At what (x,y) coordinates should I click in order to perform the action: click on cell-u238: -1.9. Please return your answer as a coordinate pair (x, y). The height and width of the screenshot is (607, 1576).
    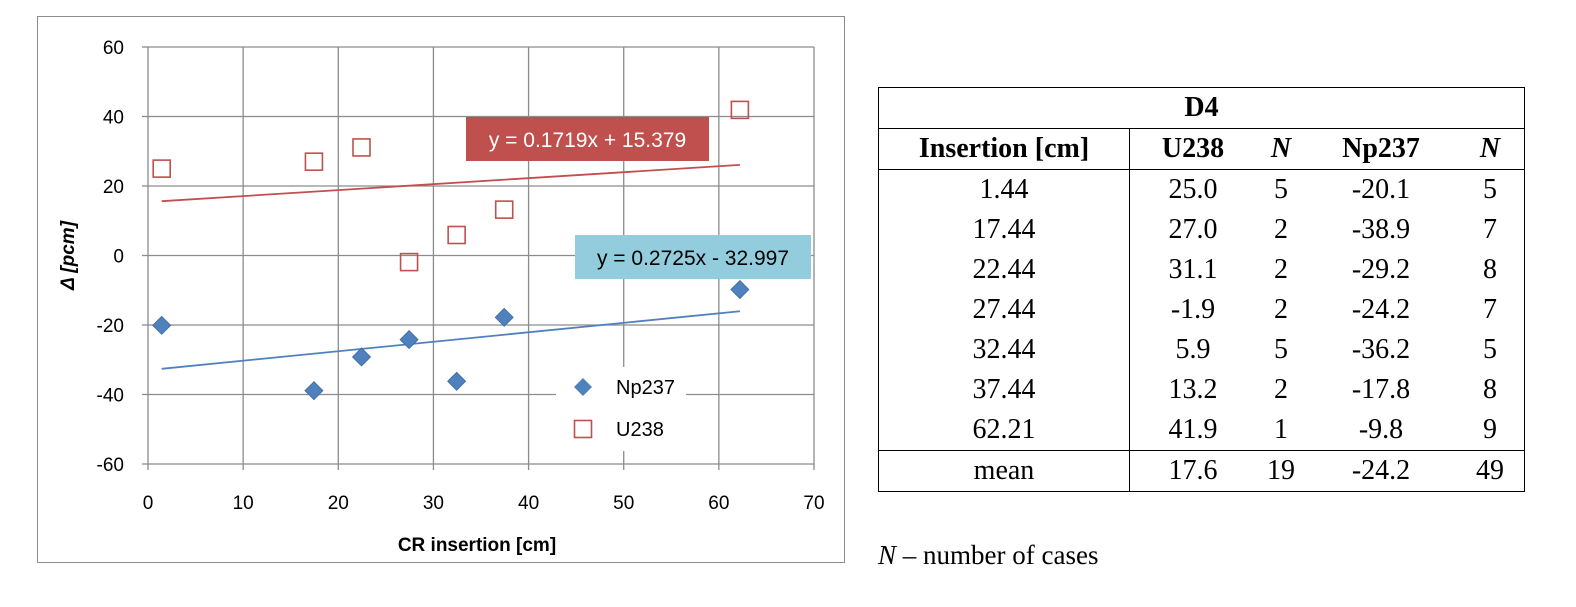
    Looking at the image, I should click on (1193, 309).